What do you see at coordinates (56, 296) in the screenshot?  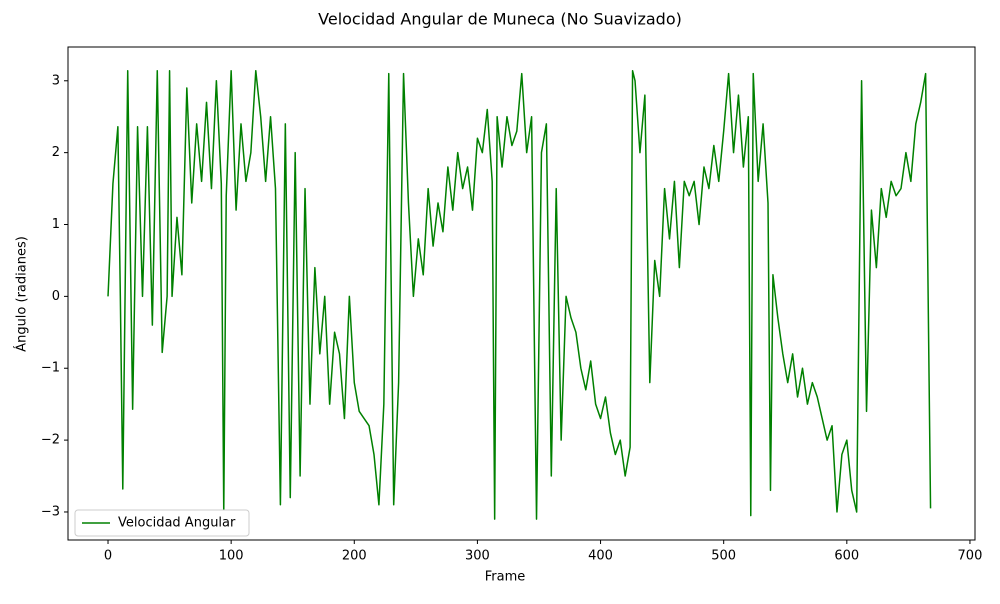 I see `y-tick-label: 0` at bounding box center [56, 296].